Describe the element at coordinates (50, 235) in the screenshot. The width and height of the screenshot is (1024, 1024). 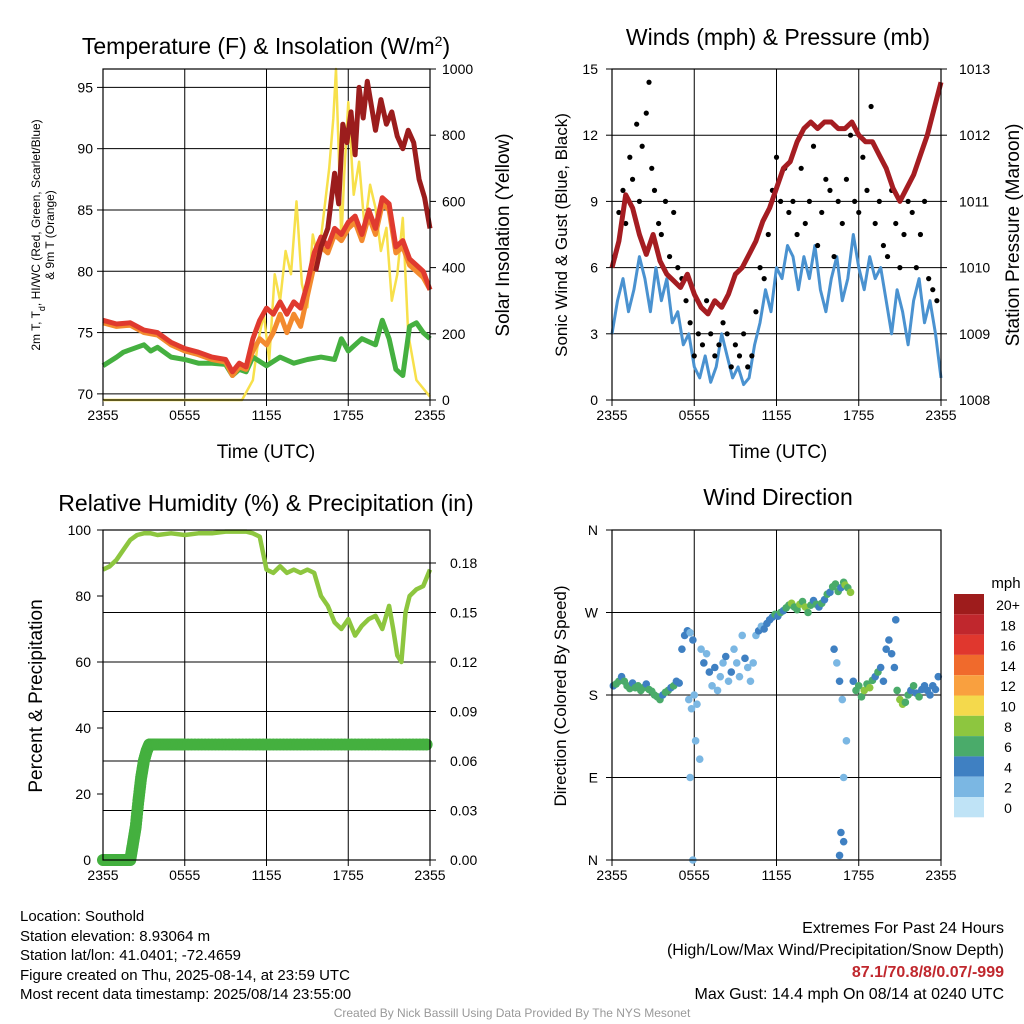
I see `svg-text: & 9m T (Orange)` at that location.